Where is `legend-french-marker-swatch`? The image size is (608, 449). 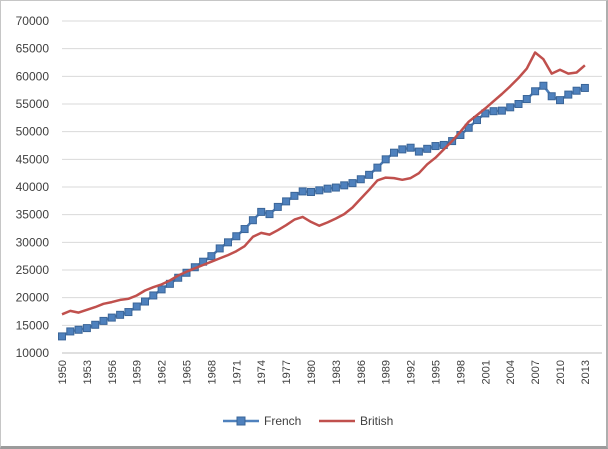 legend-french-marker-swatch is located at coordinates (241, 421).